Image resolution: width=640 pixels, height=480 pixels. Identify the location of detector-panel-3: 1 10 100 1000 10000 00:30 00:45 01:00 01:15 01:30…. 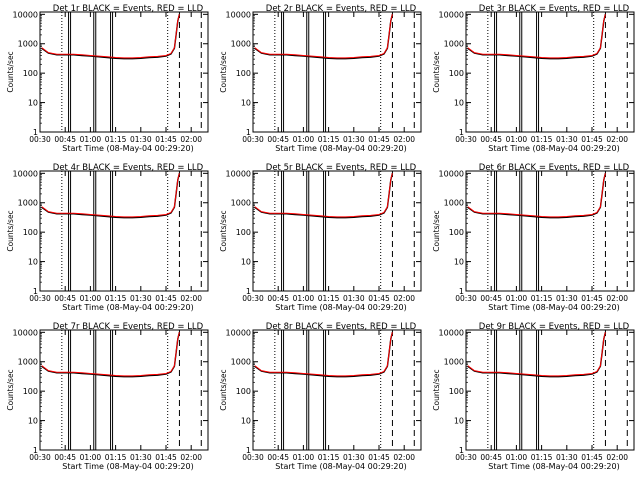
(533, 78).